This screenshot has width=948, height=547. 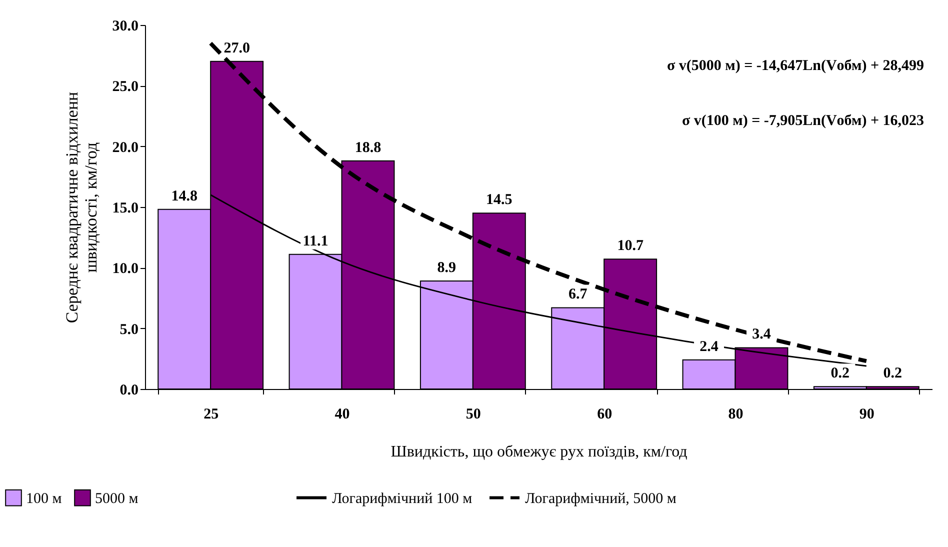 What do you see at coordinates (237, 48) in the screenshot?
I see `data-label: 27.0` at bounding box center [237, 48].